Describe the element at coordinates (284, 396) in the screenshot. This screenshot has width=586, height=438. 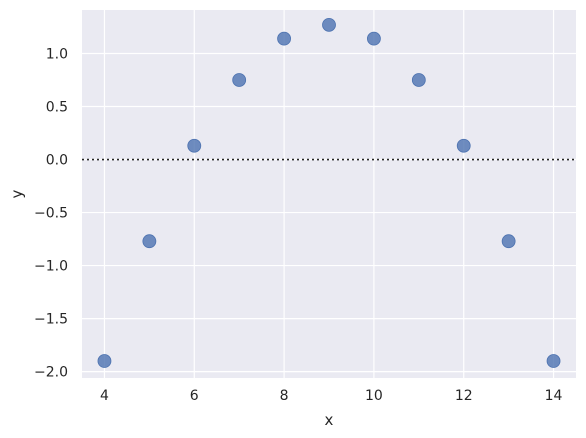
I see `x-tick-label: 8` at that location.